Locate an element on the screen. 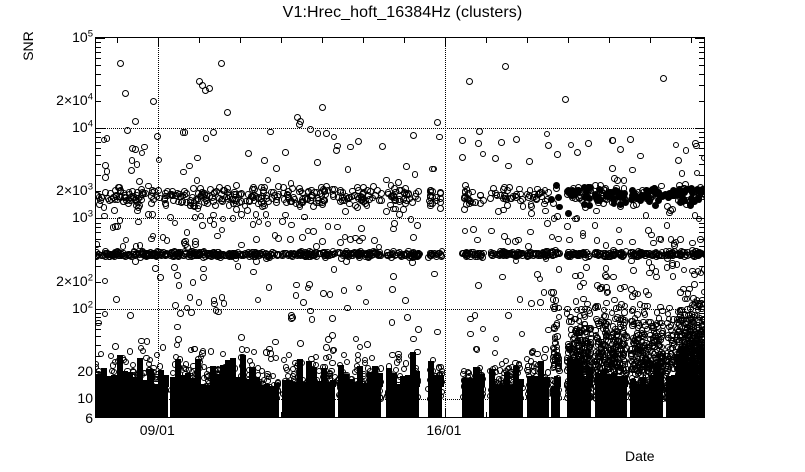  x-axis-tick is located at coordinates (445, 412).